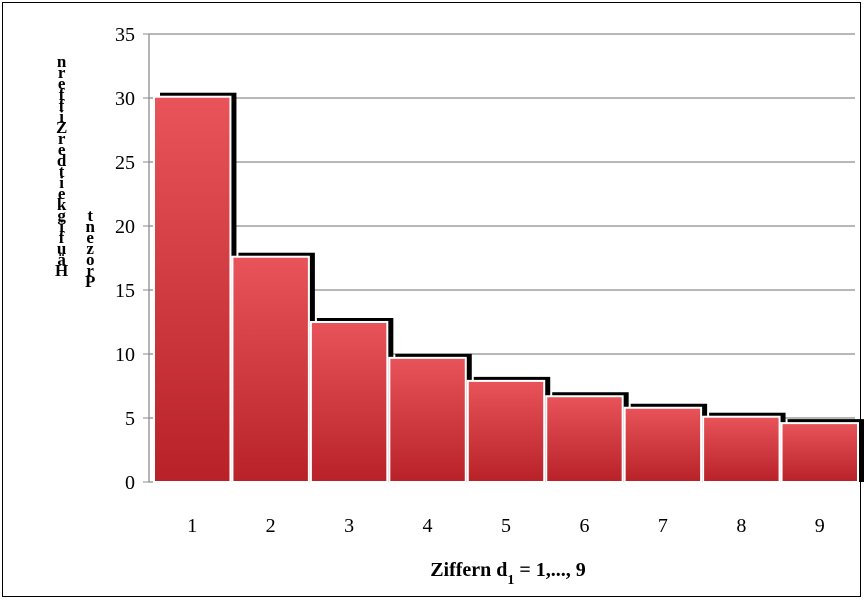 This screenshot has height=601, width=865. I want to click on y-tick-label: 15, so click(125, 291).